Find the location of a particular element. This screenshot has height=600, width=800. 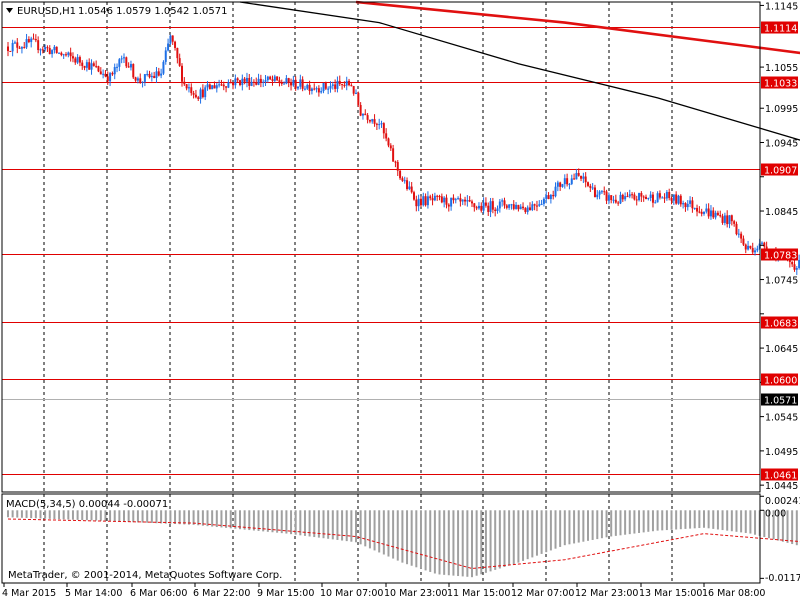

price-level-tag is located at coordinates (779, 82).